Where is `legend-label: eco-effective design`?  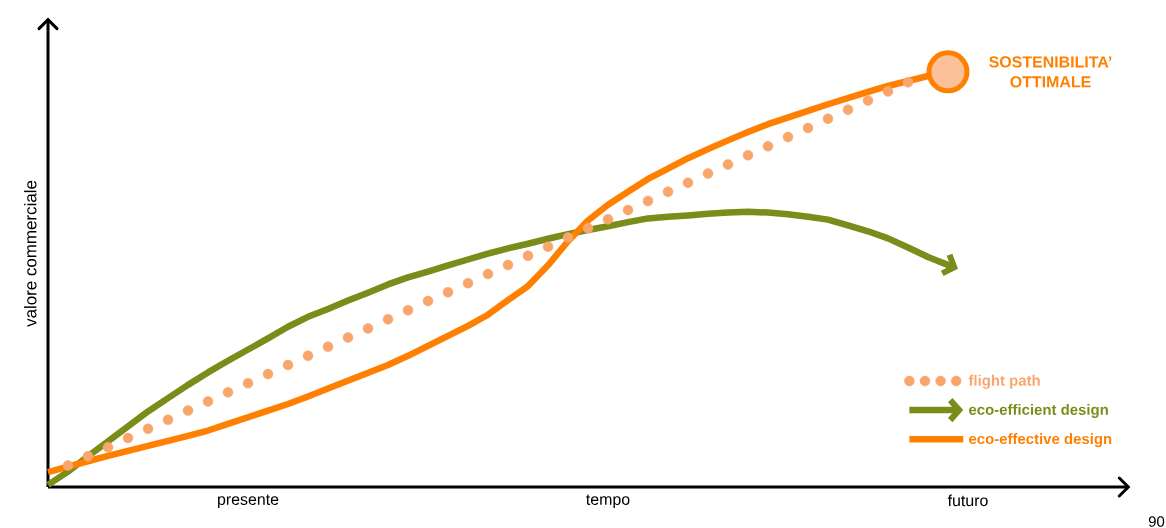 legend-label: eco-effective design is located at coordinates (1040, 440).